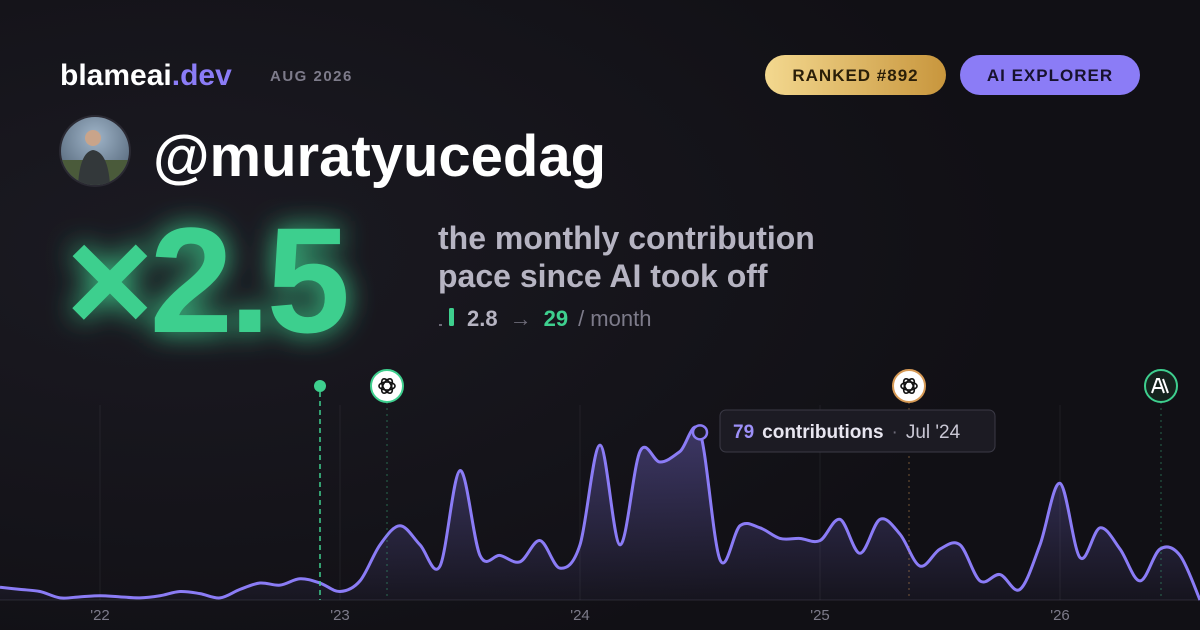 This screenshot has height=630, width=1200. I want to click on brand: blameai.dev, so click(146, 75).